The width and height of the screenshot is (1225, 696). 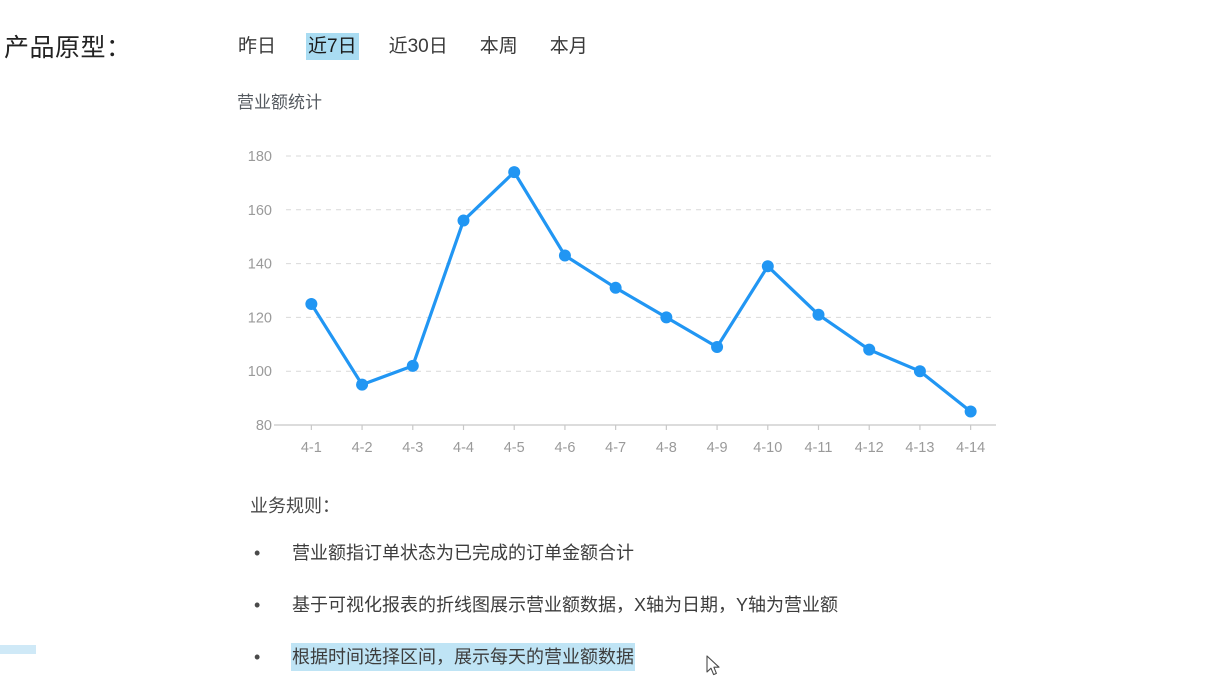 What do you see at coordinates (514, 172) in the screenshot?
I see `revenue-data-point: 4-5: 174` at bounding box center [514, 172].